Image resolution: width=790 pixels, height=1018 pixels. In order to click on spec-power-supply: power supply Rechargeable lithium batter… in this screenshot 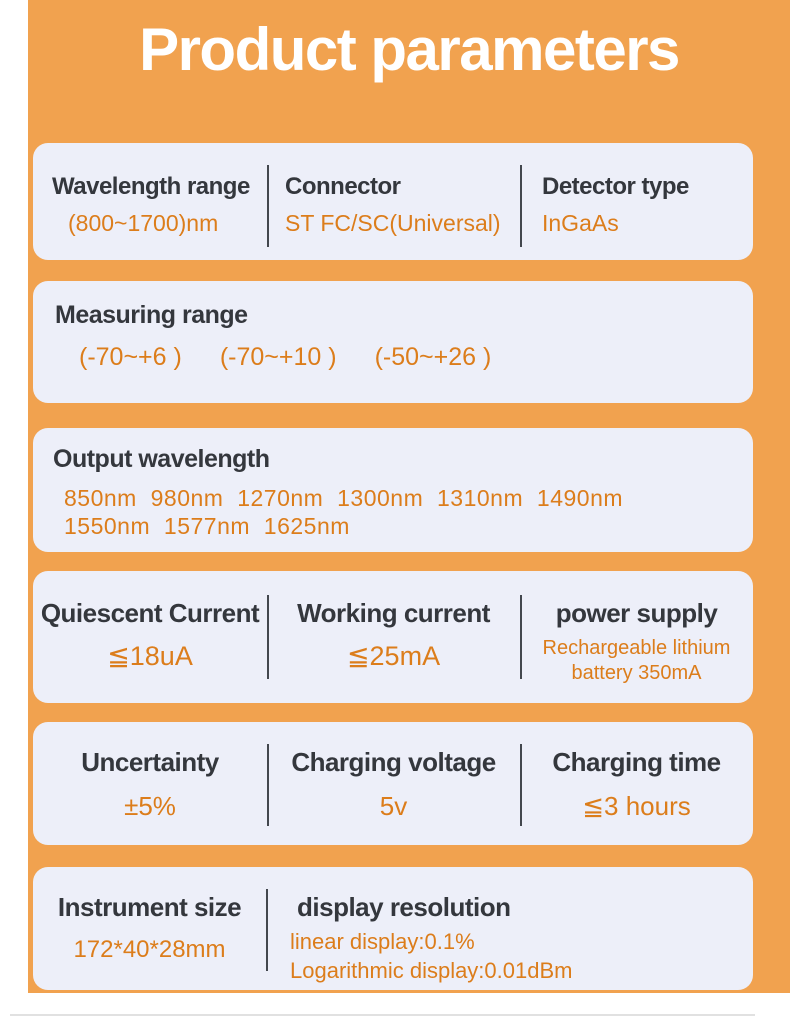, I will do `click(636, 637)`.